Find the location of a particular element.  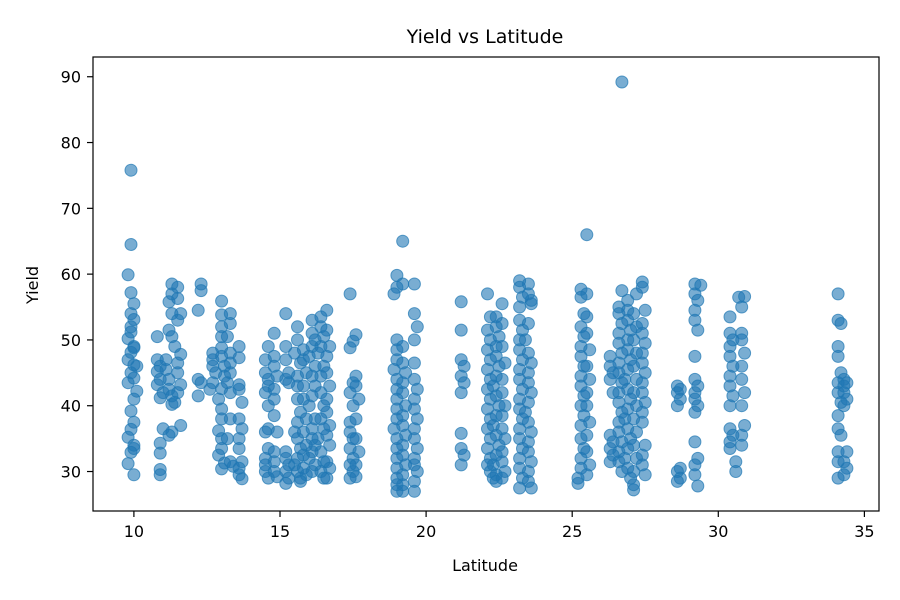

y-tick-label: 30 is located at coordinates (71, 472).